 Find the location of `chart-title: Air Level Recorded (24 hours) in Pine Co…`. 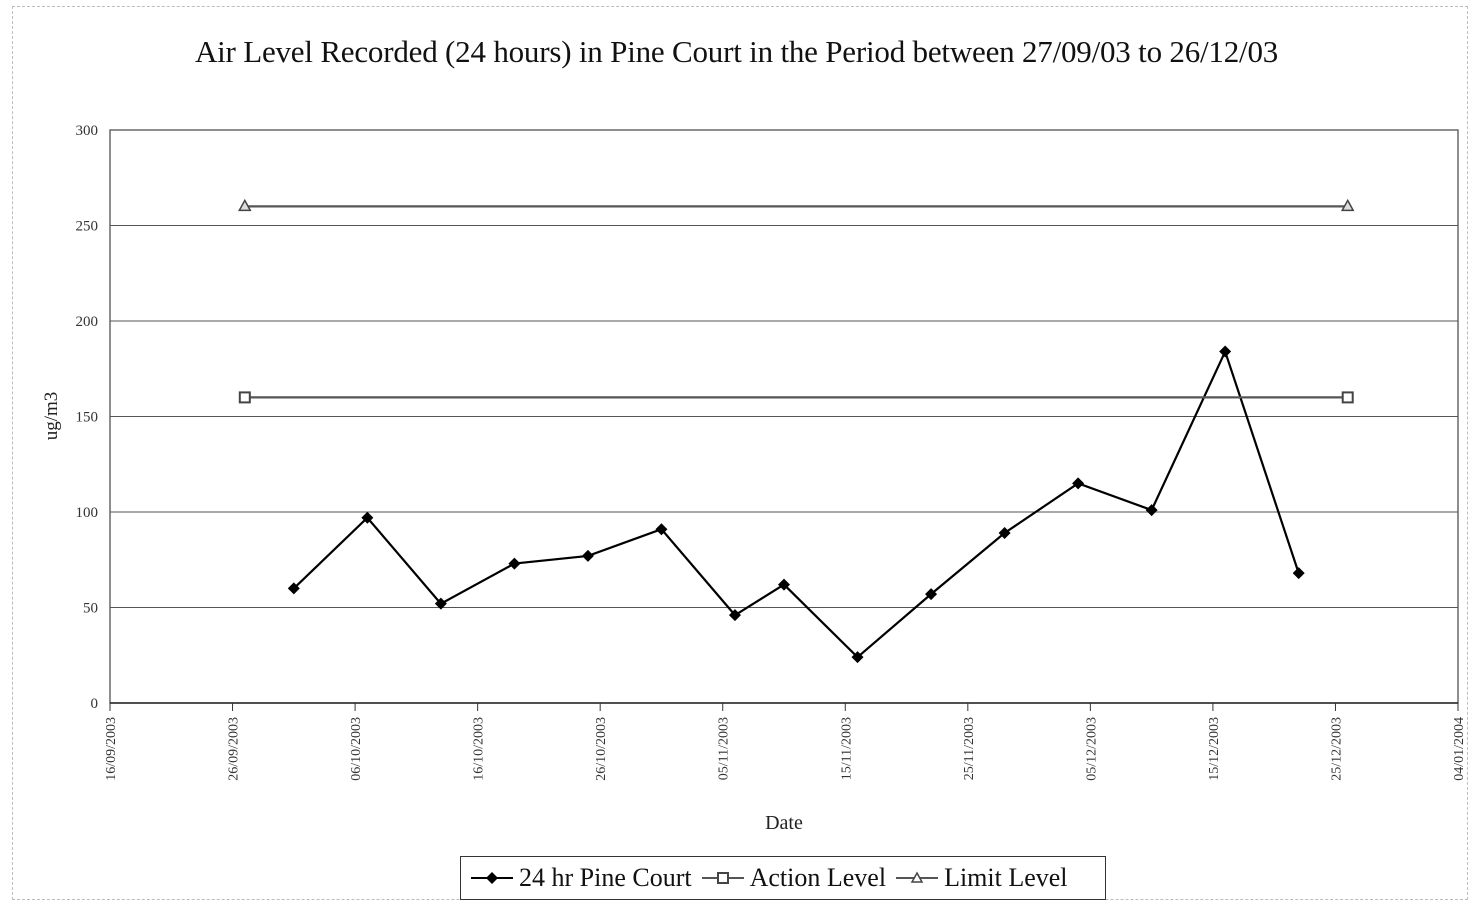

chart-title: Air Level Recorded (24 hours) in Pine Co… is located at coordinates (736, 51).